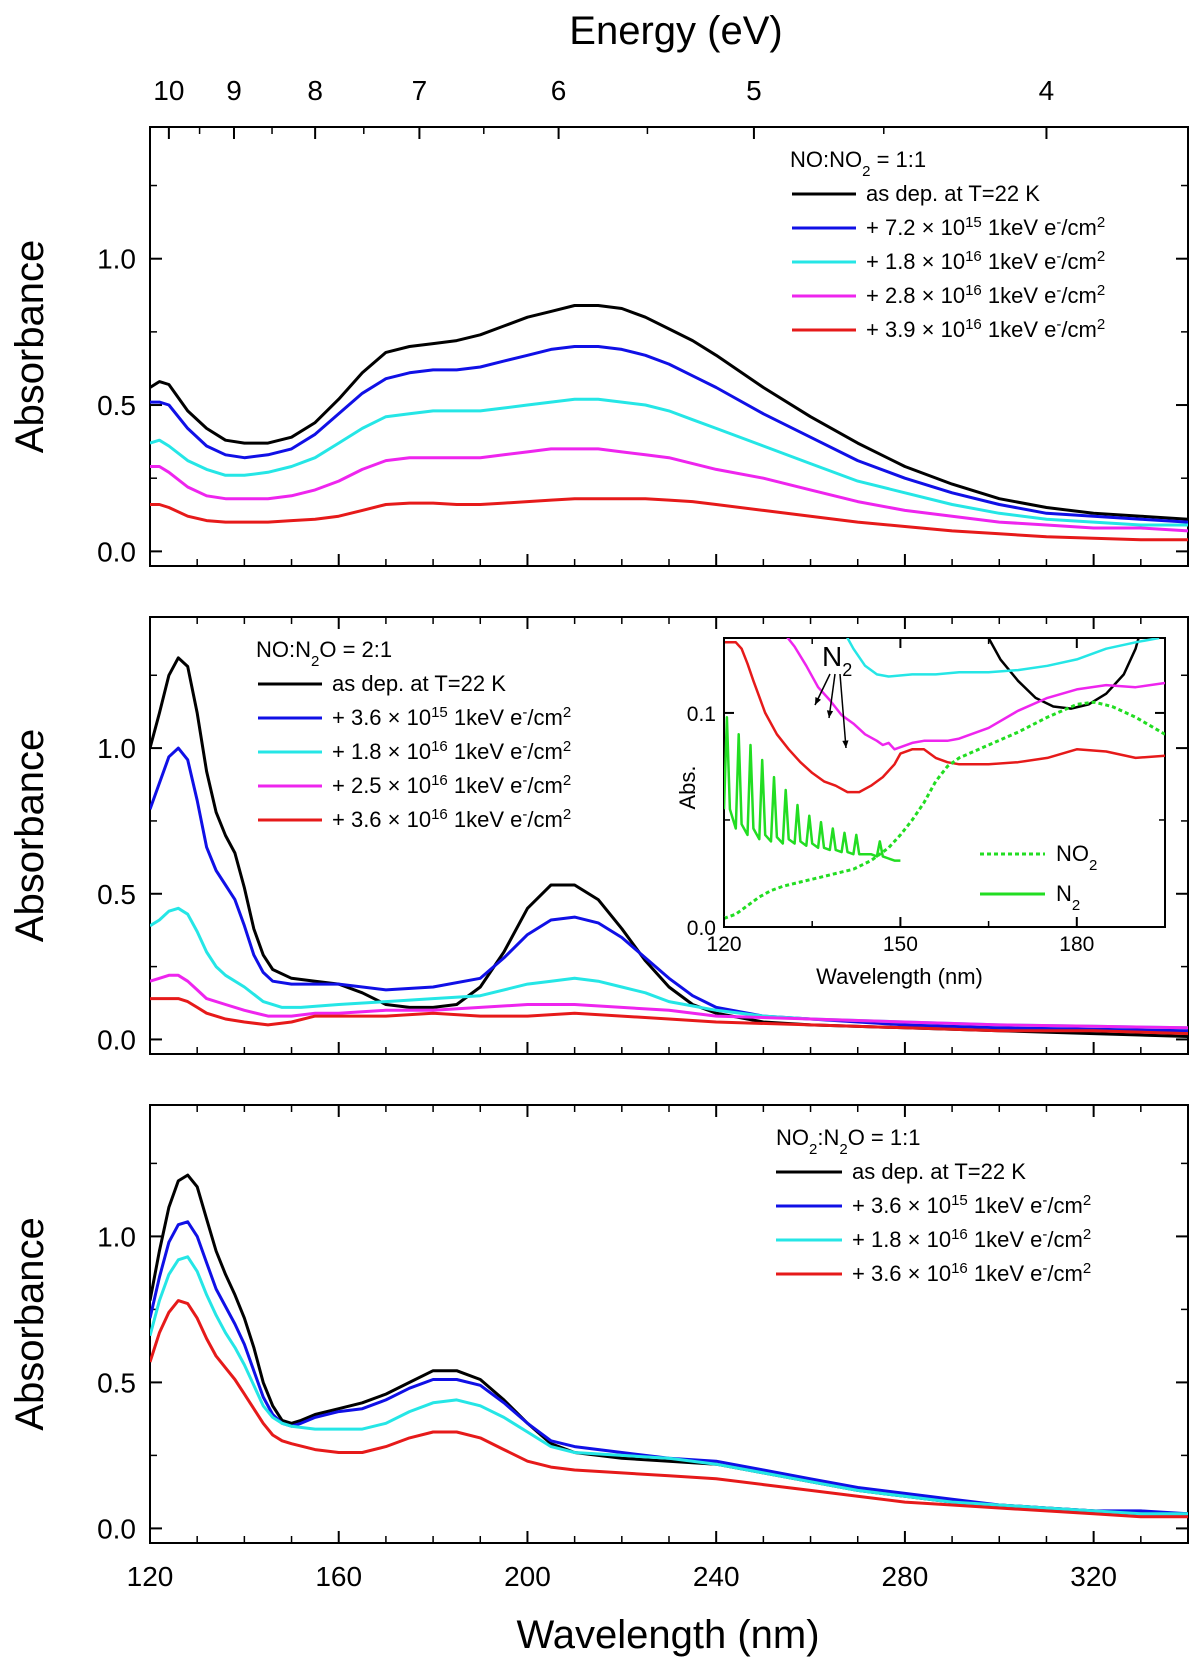  I want to click on inset-legend-entry: N2, so click(1068, 897).